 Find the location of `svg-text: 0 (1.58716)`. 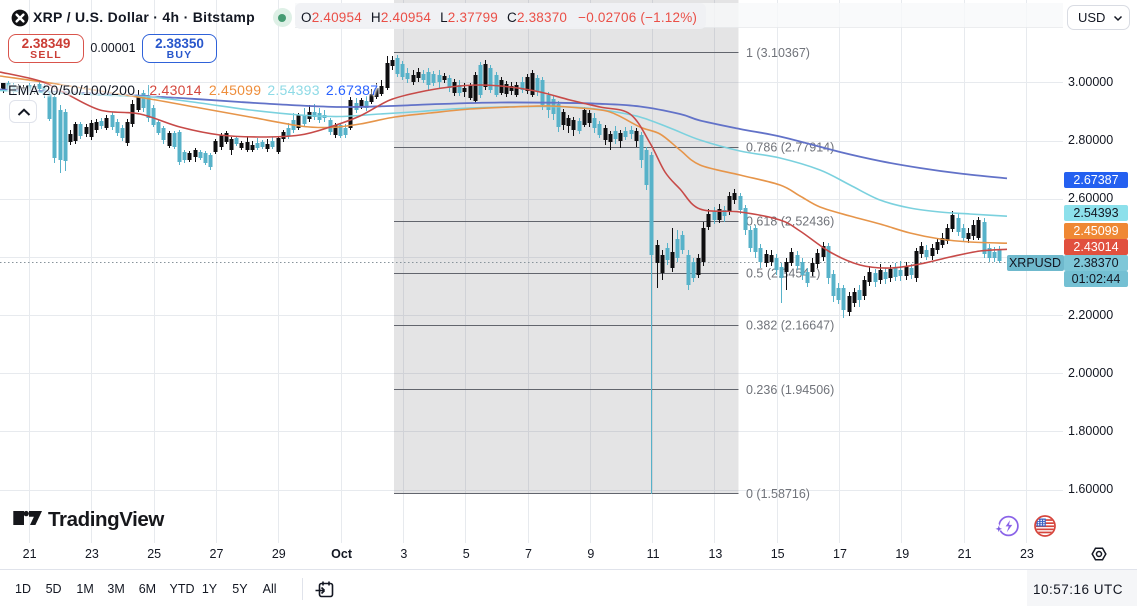

svg-text: 0 (1.58716) is located at coordinates (778, 494).